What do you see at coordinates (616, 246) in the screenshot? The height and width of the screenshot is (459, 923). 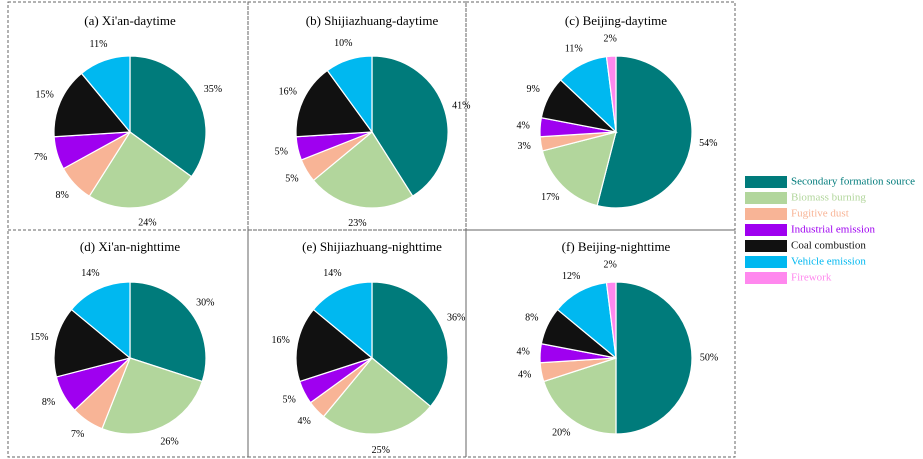 I see `chart-title: (f) Beijing-nighttime` at bounding box center [616, 246].